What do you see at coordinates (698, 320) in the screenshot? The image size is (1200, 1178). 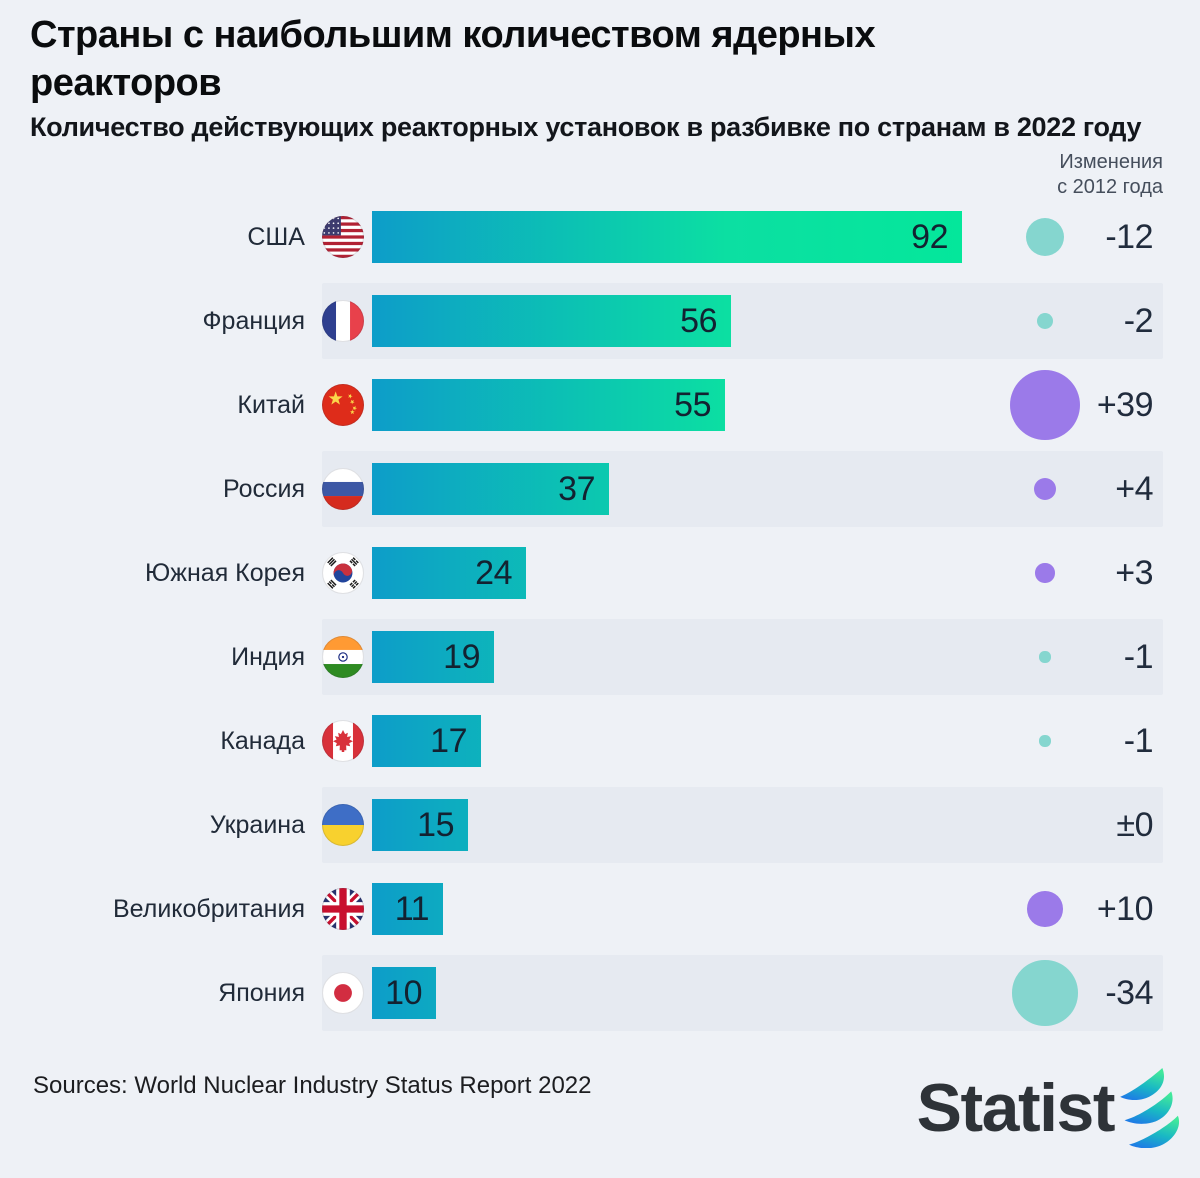 I see `bar-value: 56` at bounding box center [698, 320].